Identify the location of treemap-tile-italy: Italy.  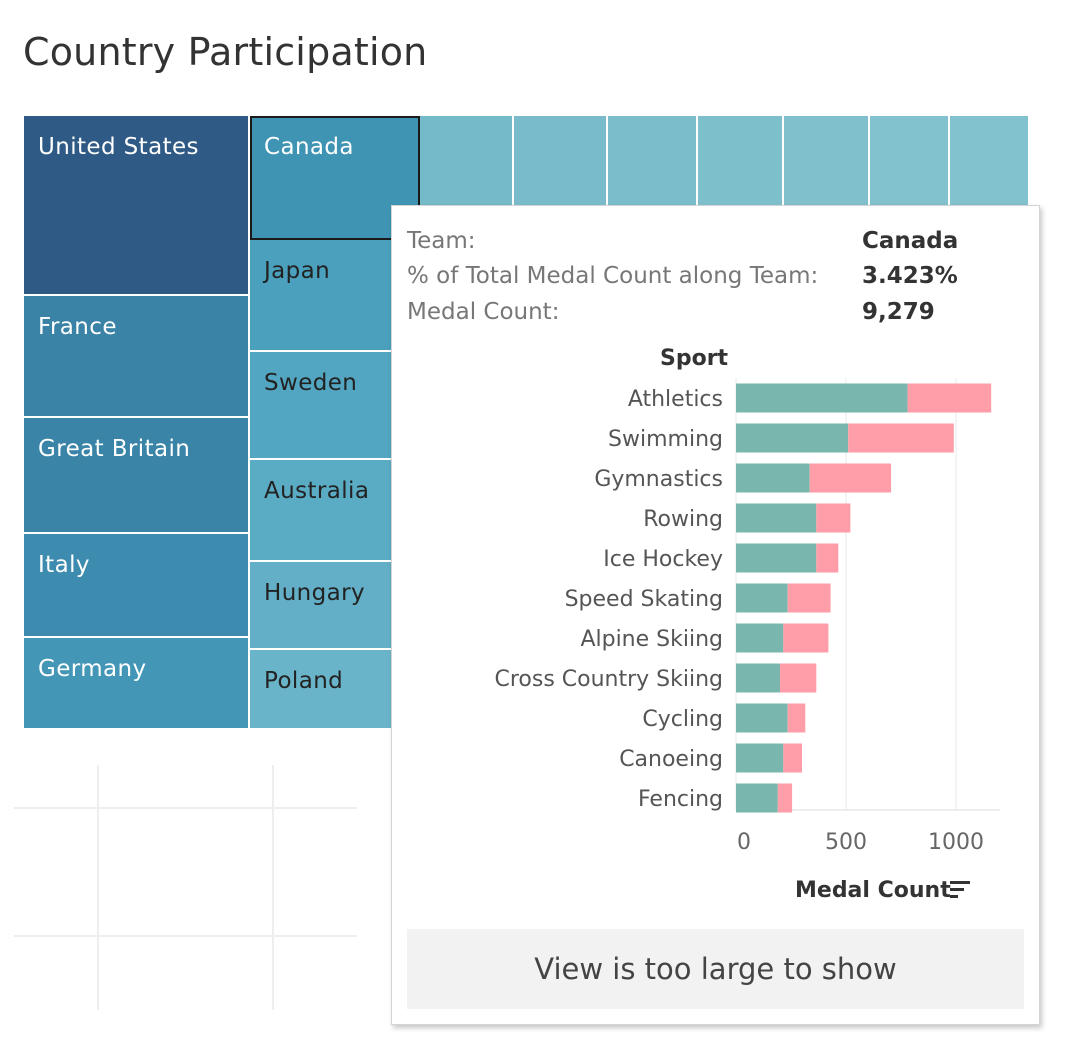
(137, 586).